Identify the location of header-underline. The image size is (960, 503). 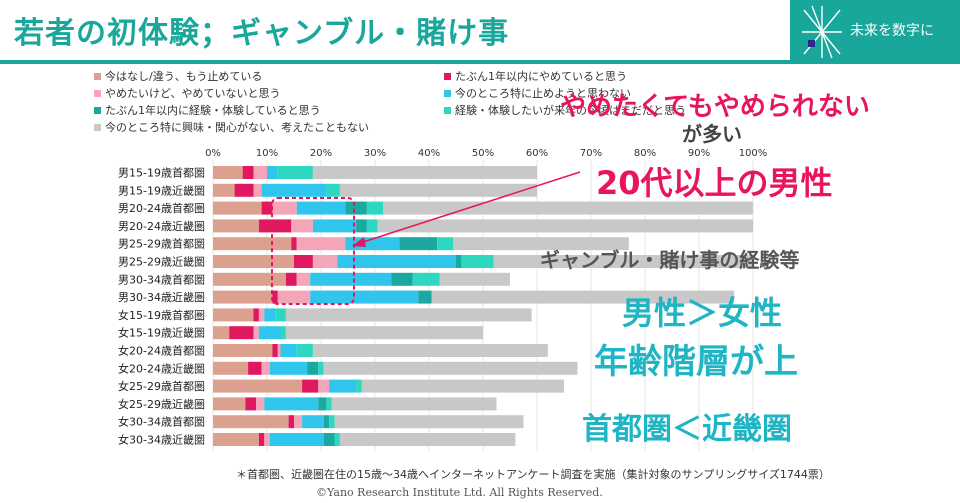
(395, 62).